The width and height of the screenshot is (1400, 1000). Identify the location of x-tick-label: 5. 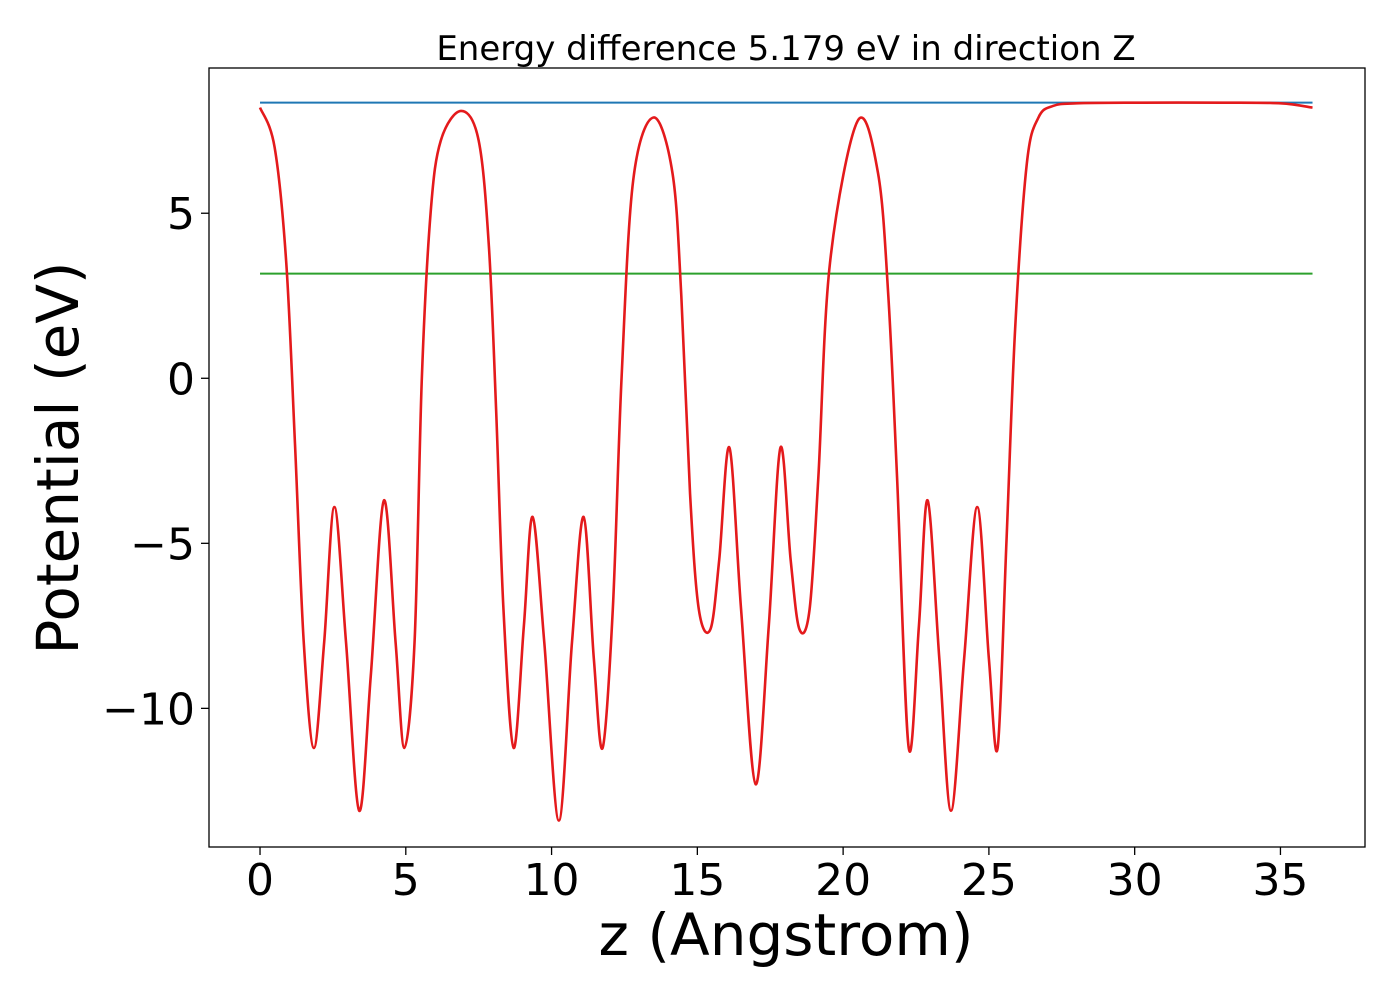
(406, 880).